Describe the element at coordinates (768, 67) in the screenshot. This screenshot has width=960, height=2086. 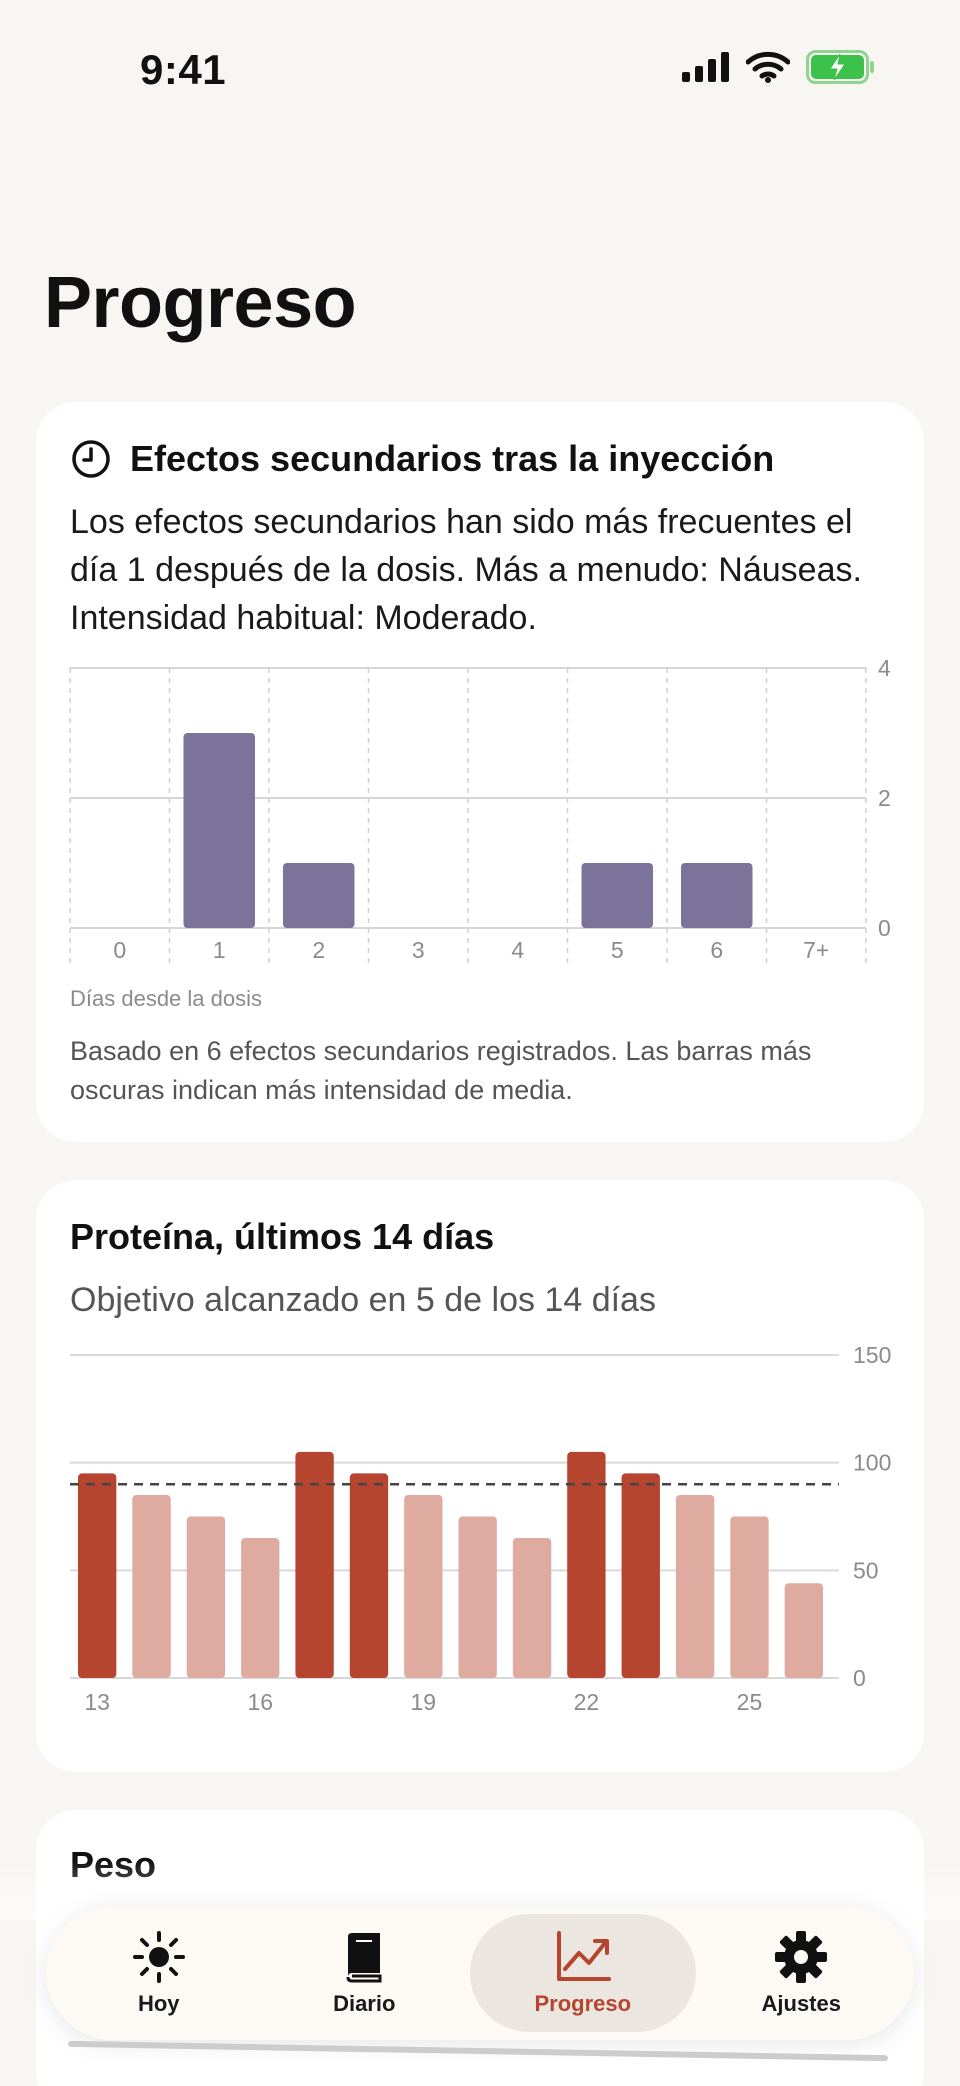
I see `wifi-icon` at that location.